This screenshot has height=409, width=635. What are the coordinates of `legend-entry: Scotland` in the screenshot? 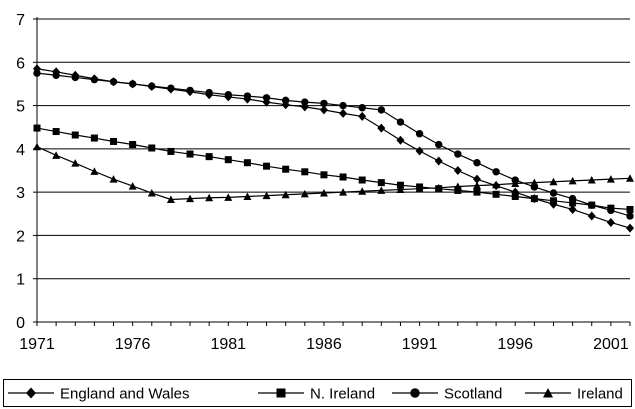 It's located at (447, 394).